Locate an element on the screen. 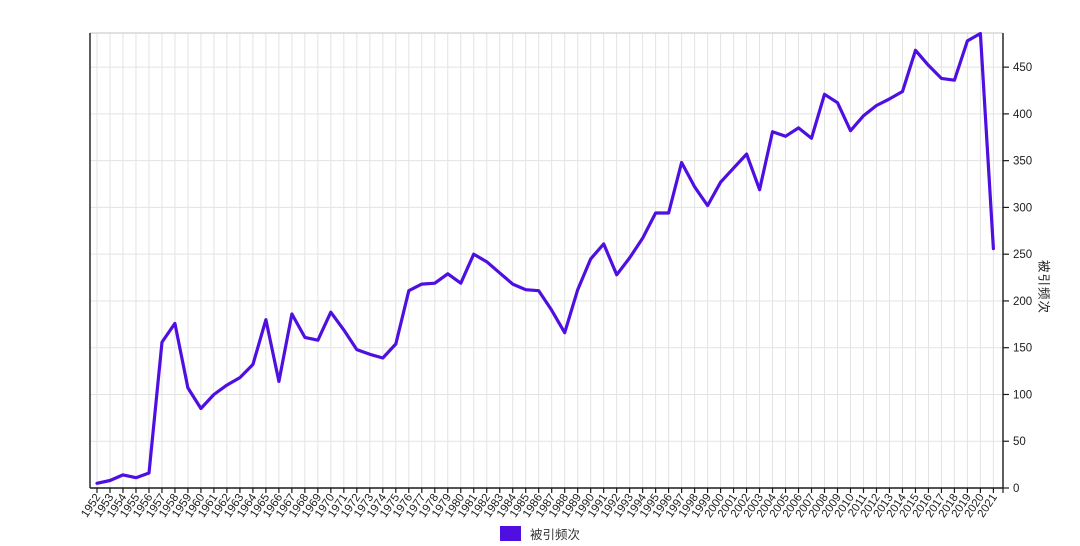 This screenshot has height=546, width=1080. y-axis-ticks-and-labels: 0 50 100 150 200 250 300 350 400 450 is located at coordinates (1017, 278).